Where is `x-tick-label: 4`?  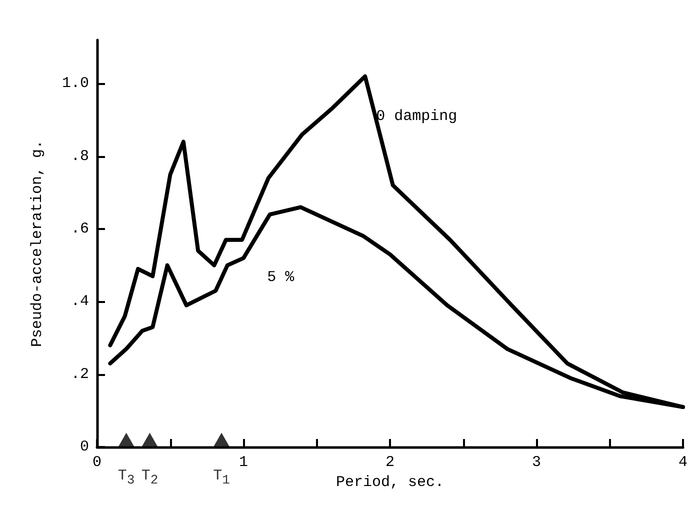
x-tick-label: 4 is located at coordinates (683, 462).